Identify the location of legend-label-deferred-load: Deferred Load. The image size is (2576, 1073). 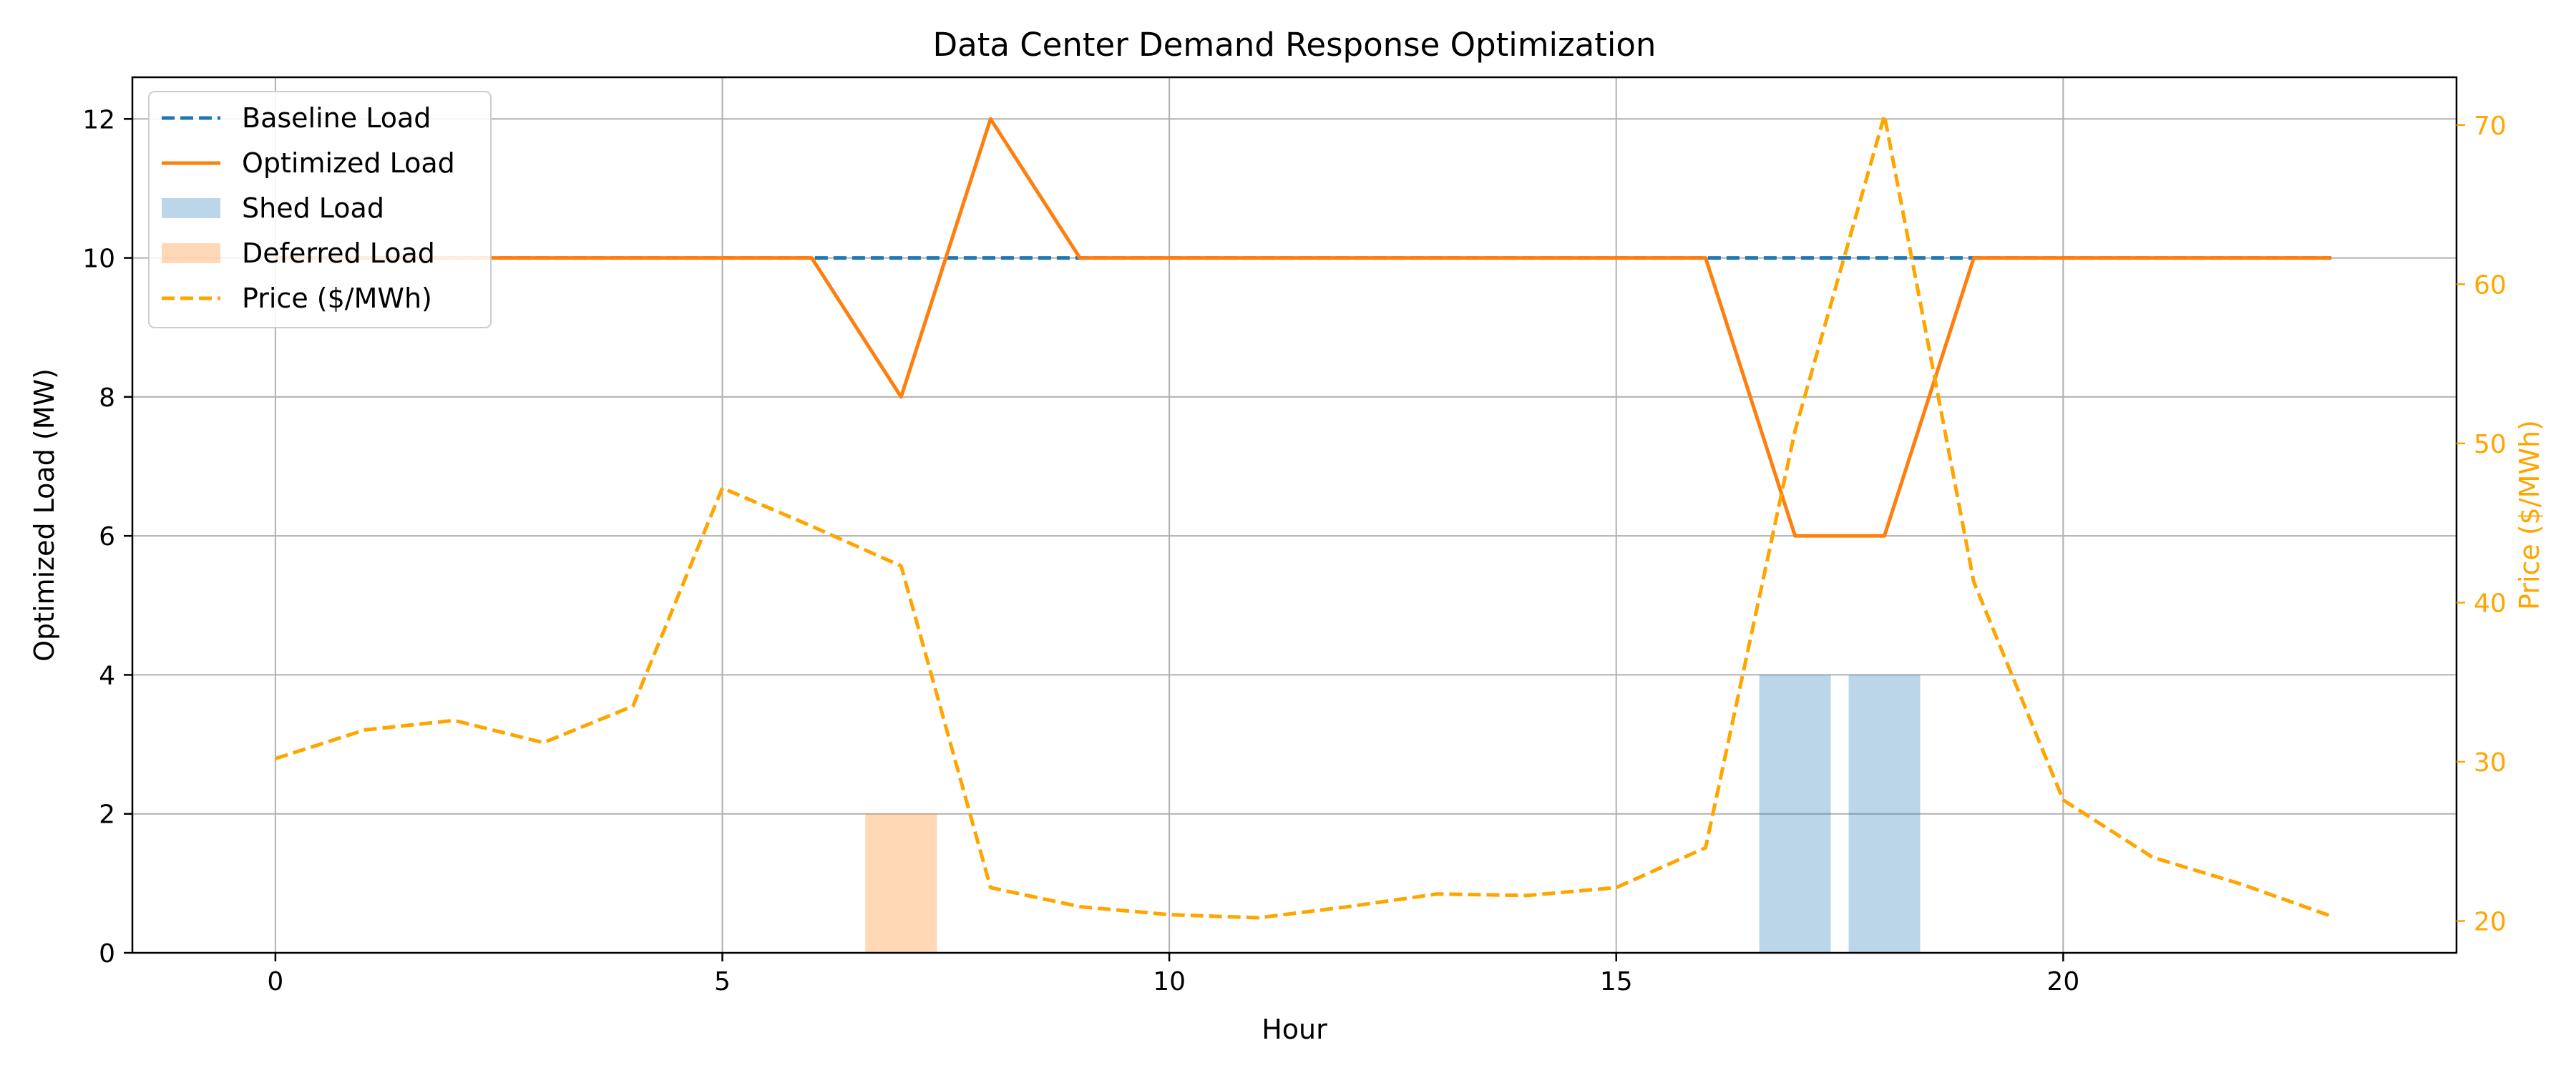
(338, 253).